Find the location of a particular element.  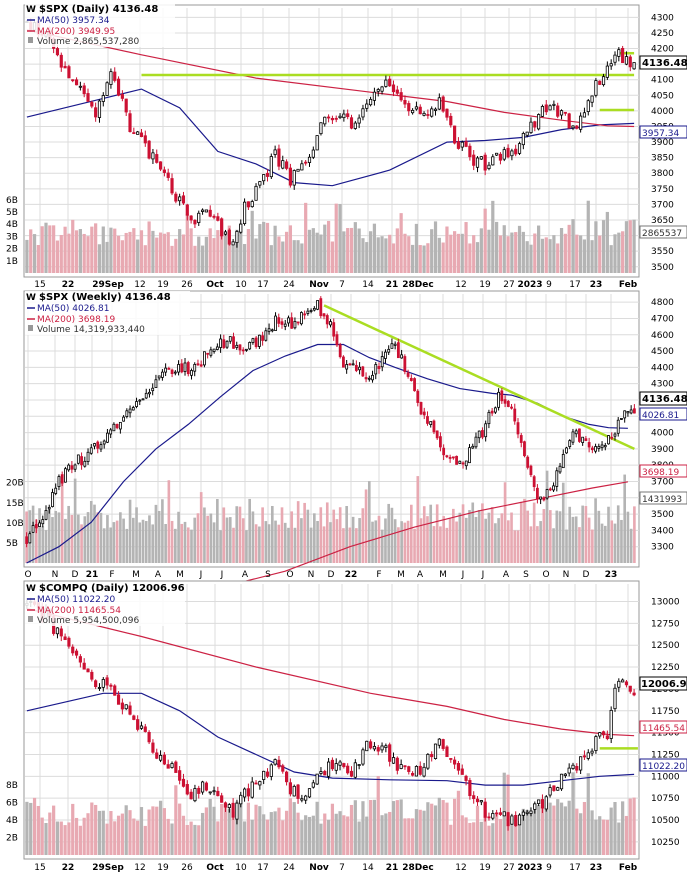

price-tick-label: 13000 is located at coordinates (665, 602).